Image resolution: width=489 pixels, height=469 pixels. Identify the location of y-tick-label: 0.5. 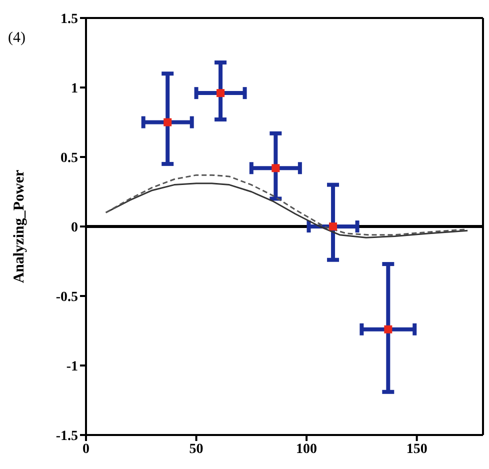
(69, 158).